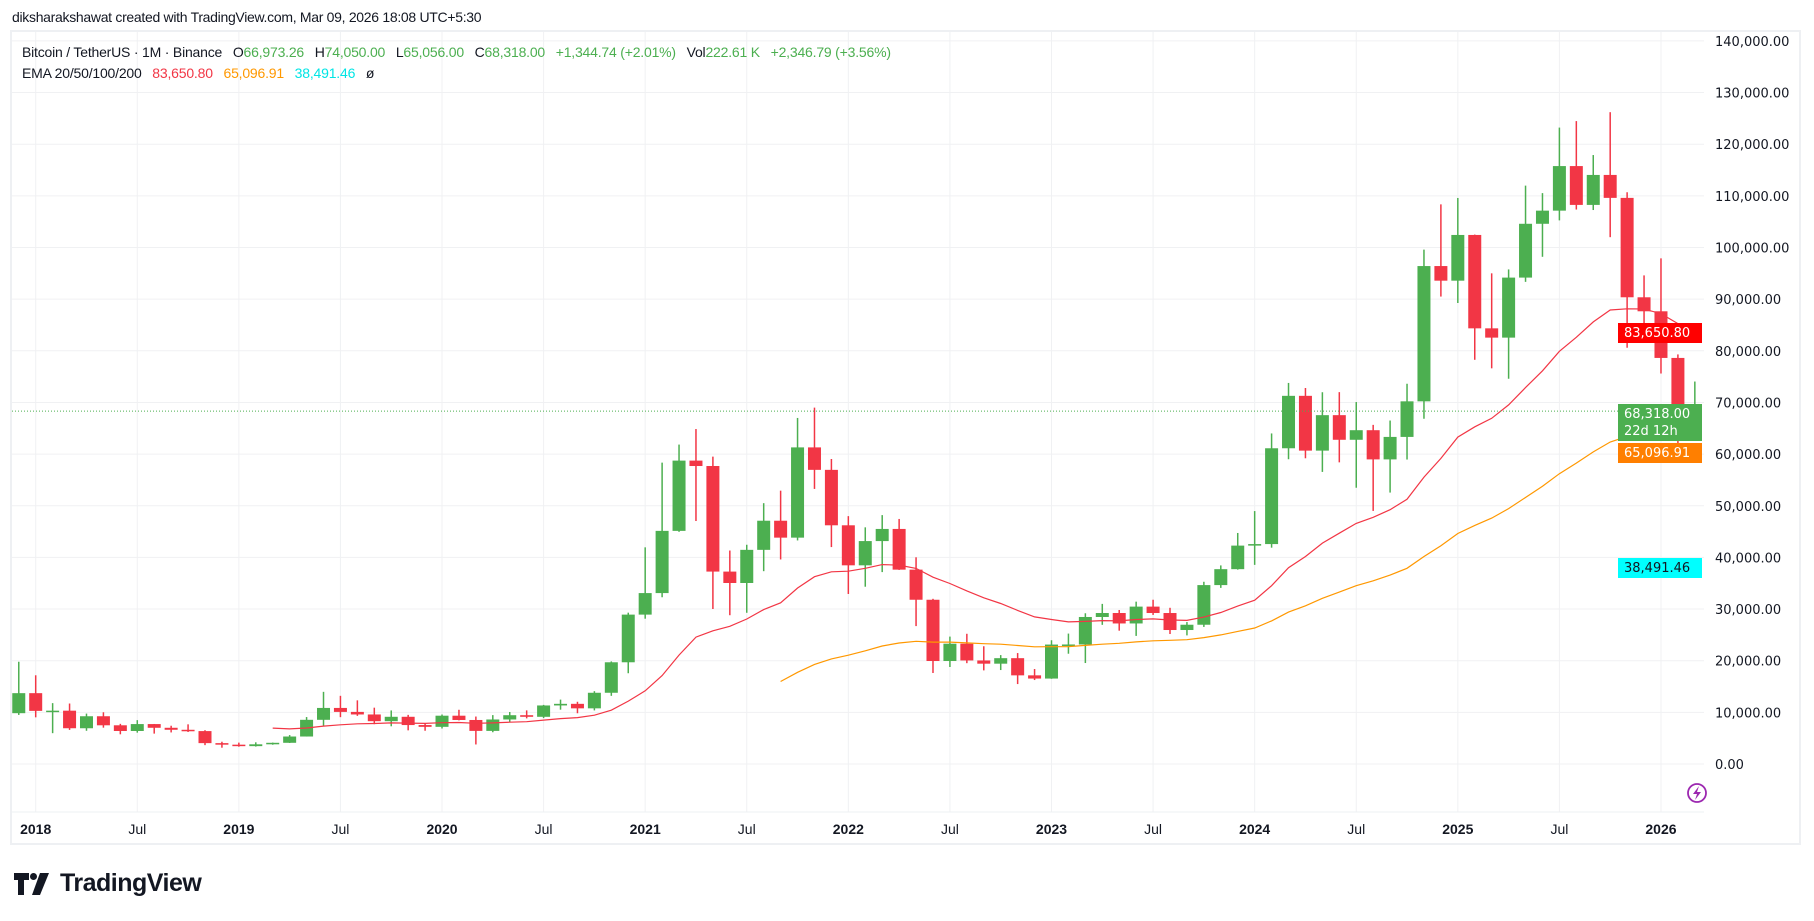 The width and height of the screenshot is (1814, 921). What do you see at coordinates (1697, 793) in the screenshot?
I see `lightning-icon` at bounding box center [1697, 793].